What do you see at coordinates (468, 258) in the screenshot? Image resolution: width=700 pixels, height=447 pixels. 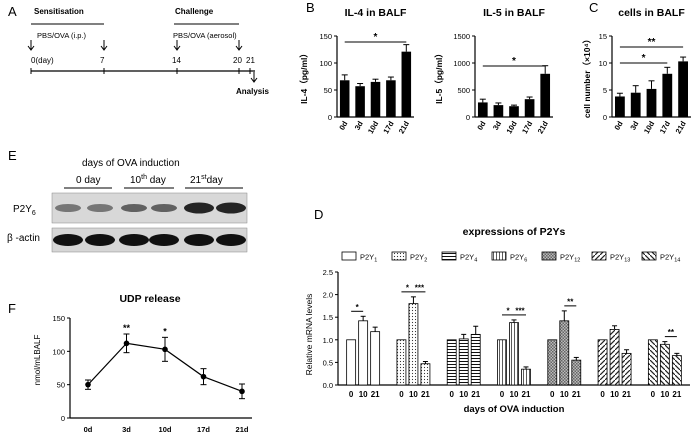 I see `legend-label-P2Y4: P2Y4` at bounding box center [468, 258].